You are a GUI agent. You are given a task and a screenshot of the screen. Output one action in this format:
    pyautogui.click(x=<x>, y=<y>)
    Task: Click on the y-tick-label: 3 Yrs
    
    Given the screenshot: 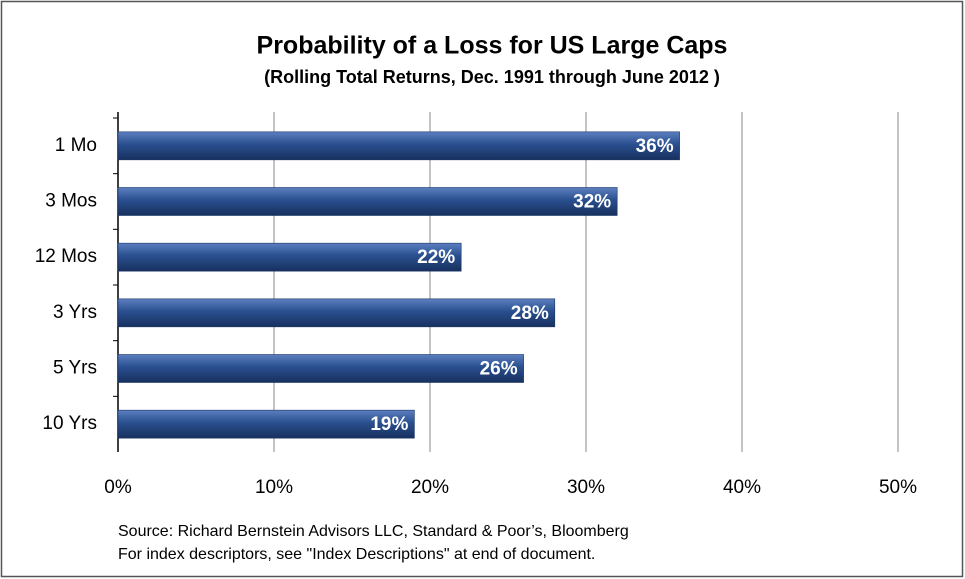 What is the action you would take?
    pyautogui.click(x=75, y=312)
    